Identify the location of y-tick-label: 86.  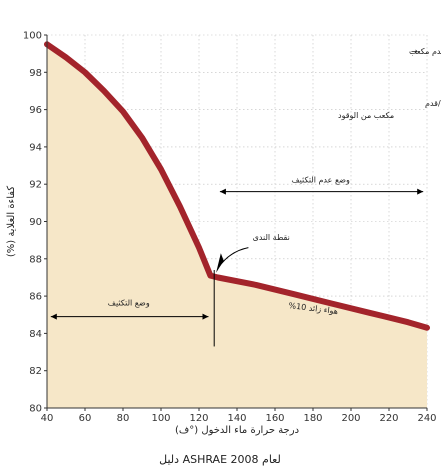
(35, 297).